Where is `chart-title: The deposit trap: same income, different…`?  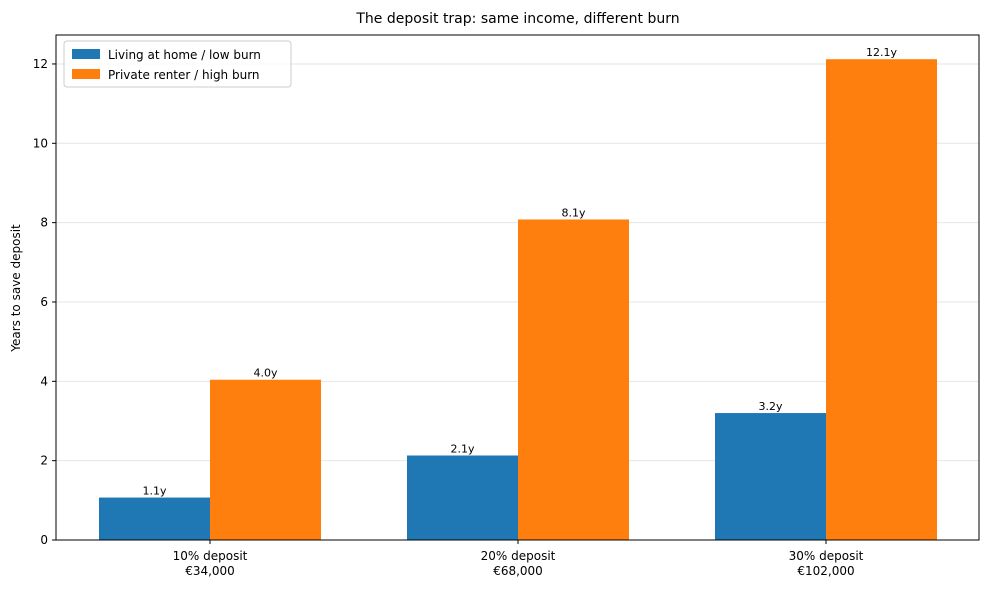 chart-title: The deposit trap: same income, different… is located at coordinates (517, 19).